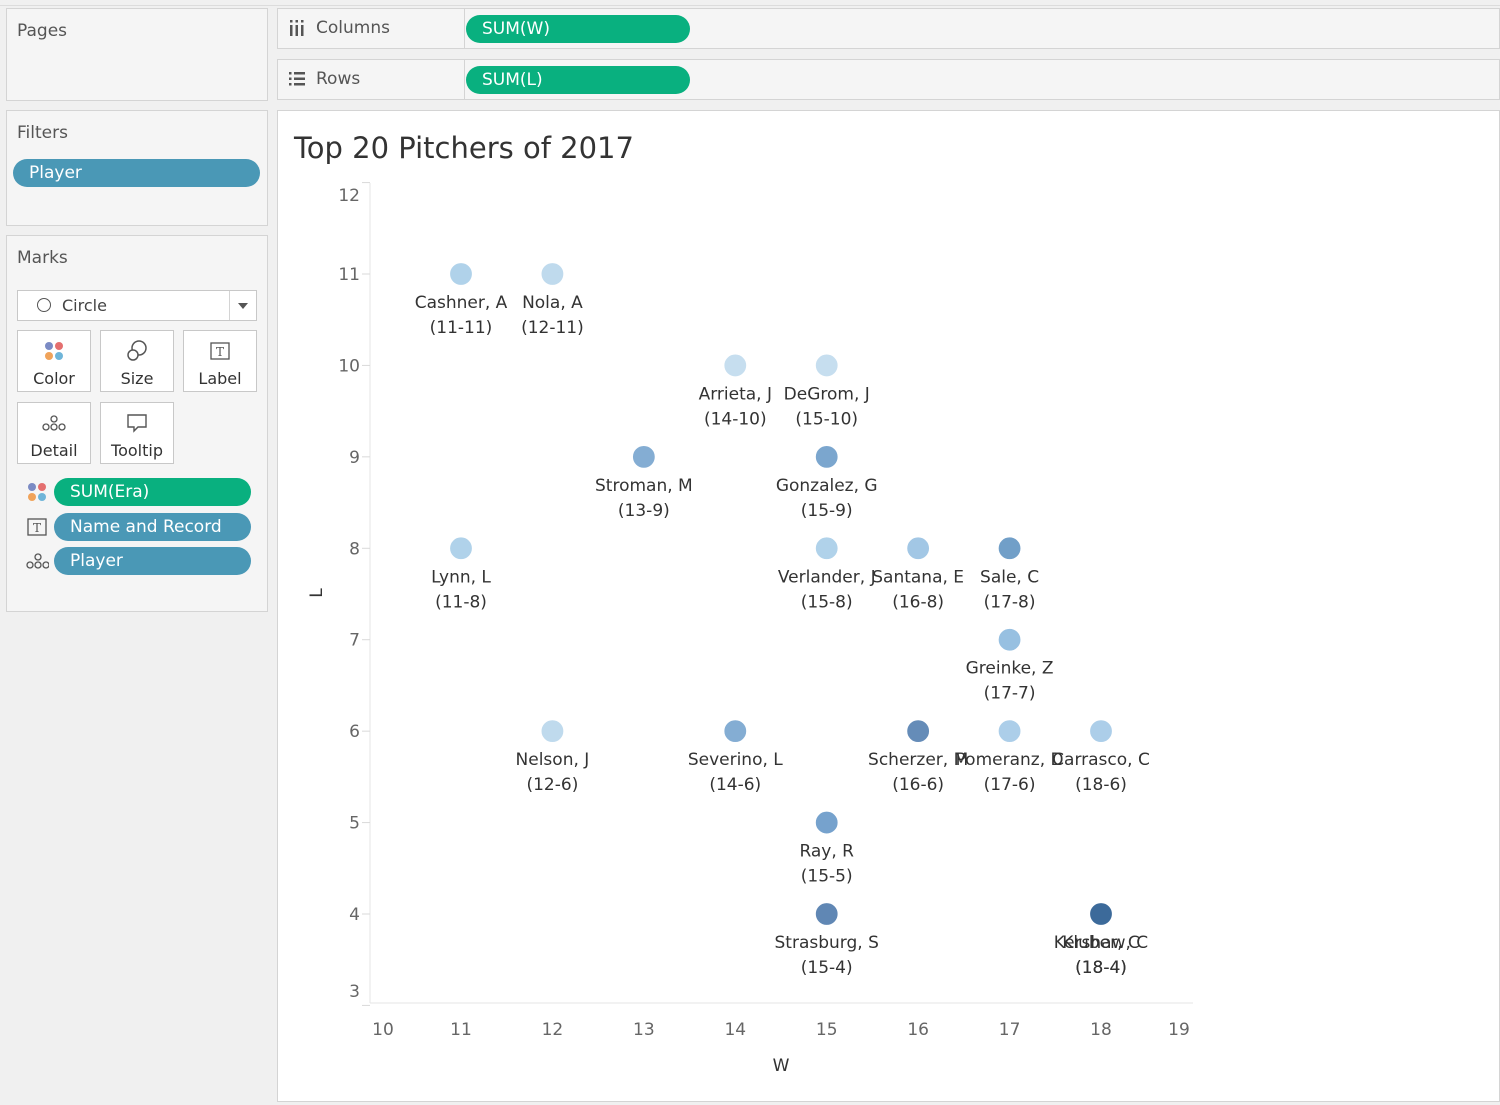 The width and height of the screenshot is (1500, 1105). What do you see at coordinates (349, 366) in the screenshot?
I see `y-tick-label: 10` at bounding box center [349, 366].